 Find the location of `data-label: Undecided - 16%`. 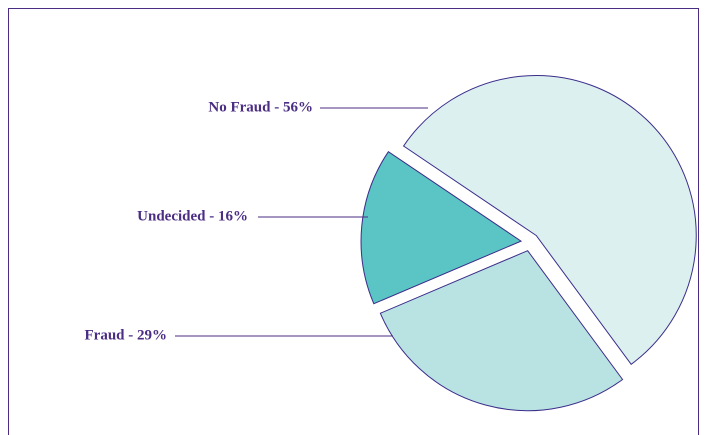

data-label: Undecided - 16% is located at coordinates (192, 216).